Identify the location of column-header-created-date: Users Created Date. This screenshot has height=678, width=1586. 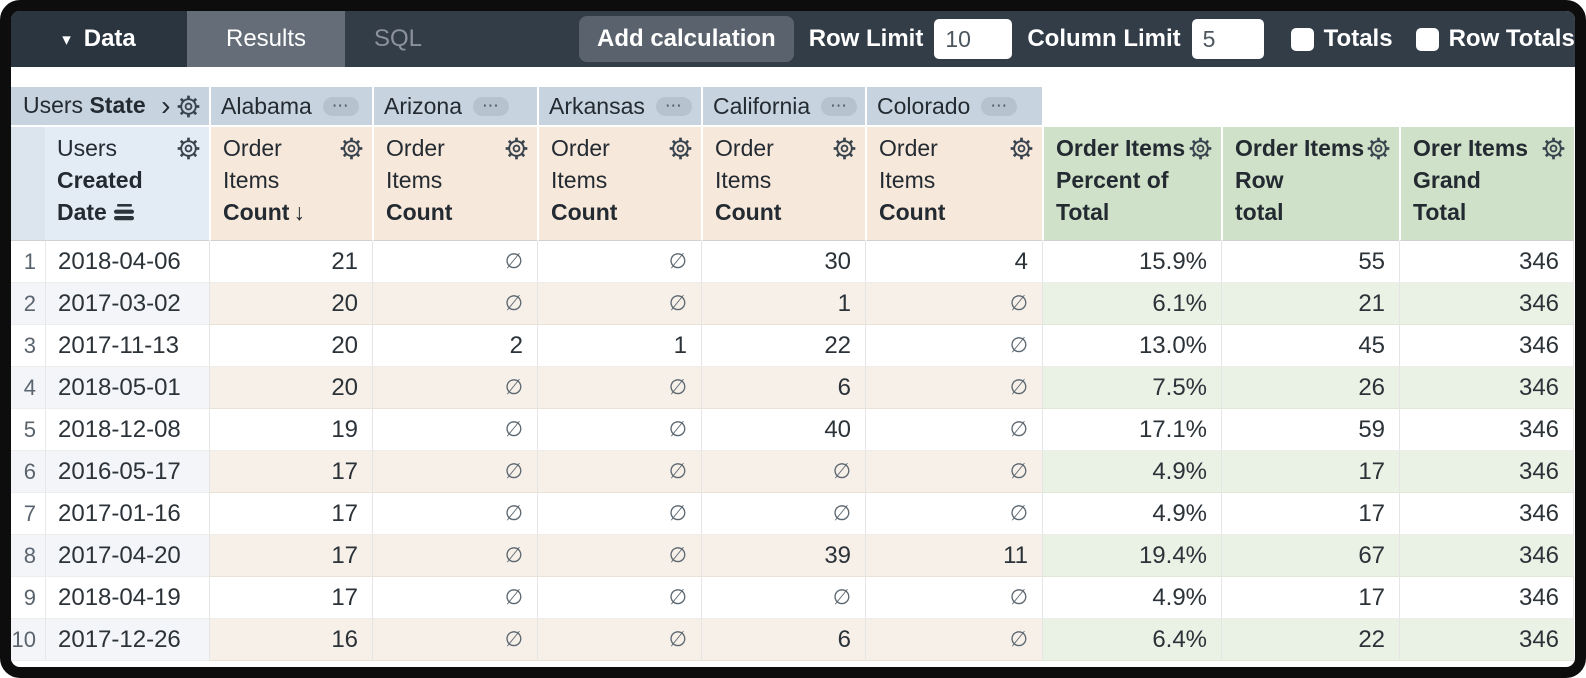
(127, 184).